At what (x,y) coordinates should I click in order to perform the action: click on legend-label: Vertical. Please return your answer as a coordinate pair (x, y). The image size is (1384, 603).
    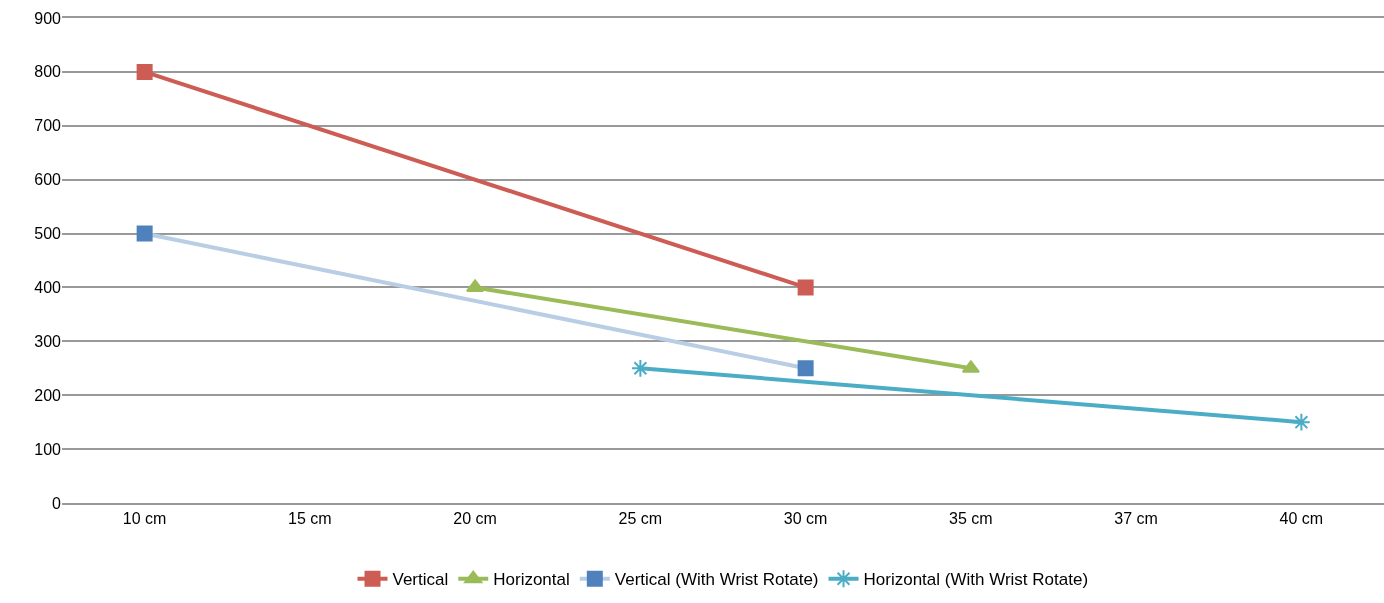
    Looking at the image, I should click on (420, 580).